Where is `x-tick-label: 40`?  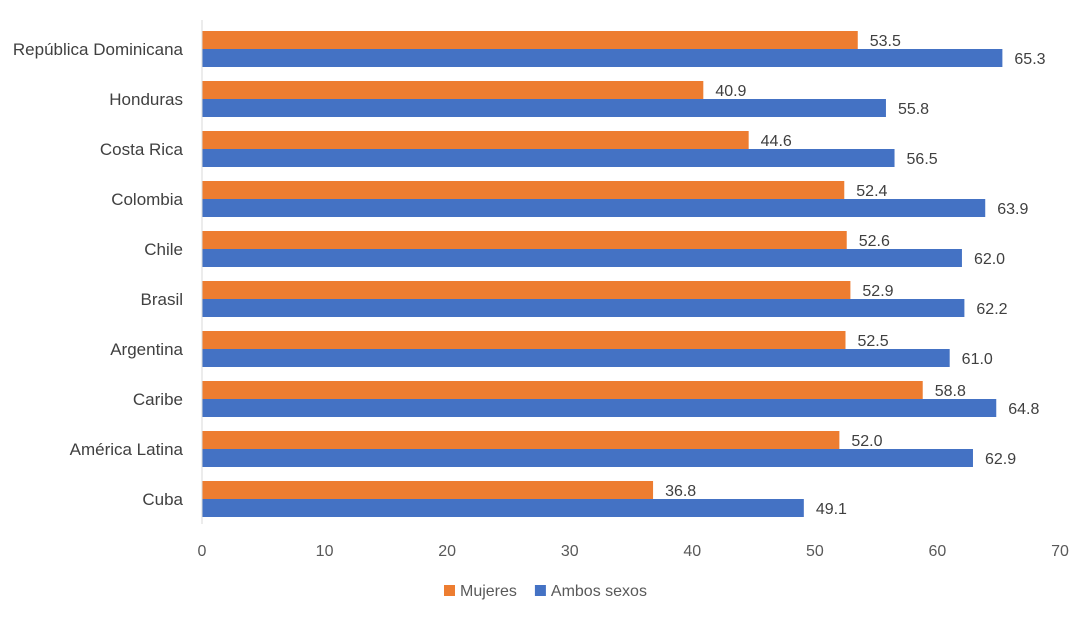 x-tick-label: 40 is located at coordinates (692, 551).